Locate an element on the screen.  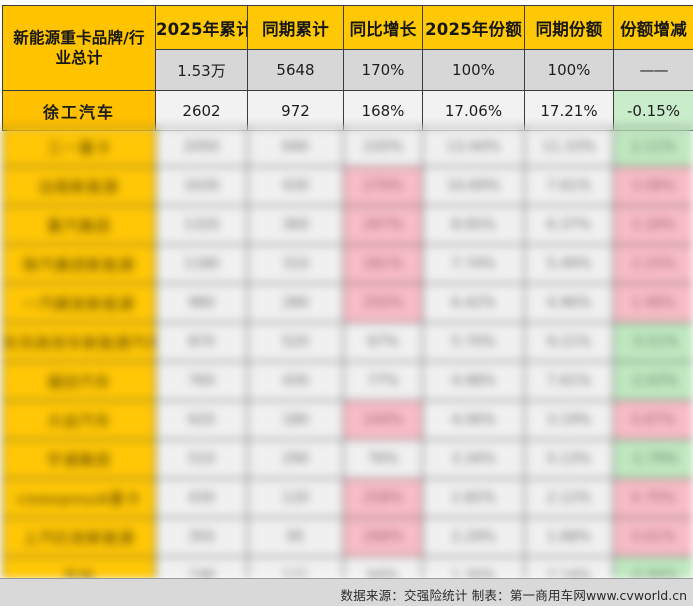
row-yoy: 268% is located at coordinates (383, 537).